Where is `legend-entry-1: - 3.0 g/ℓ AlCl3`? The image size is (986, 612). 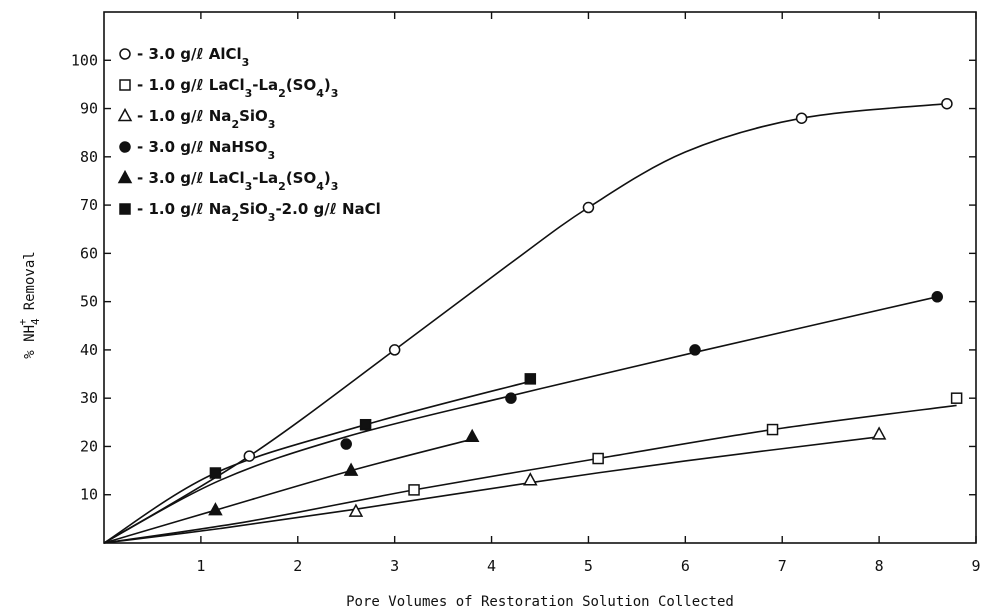
legend-entry-1: - 3.0 g/ℓ AlCl3 is located at coordinates (193, 57).